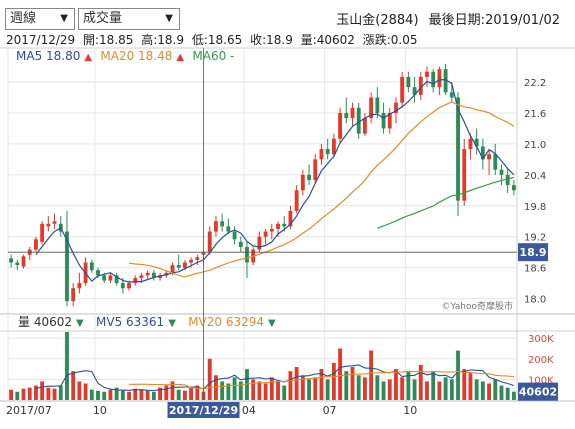  I want to click on indicator-select: 成交量 ▼, so click(129, 19).